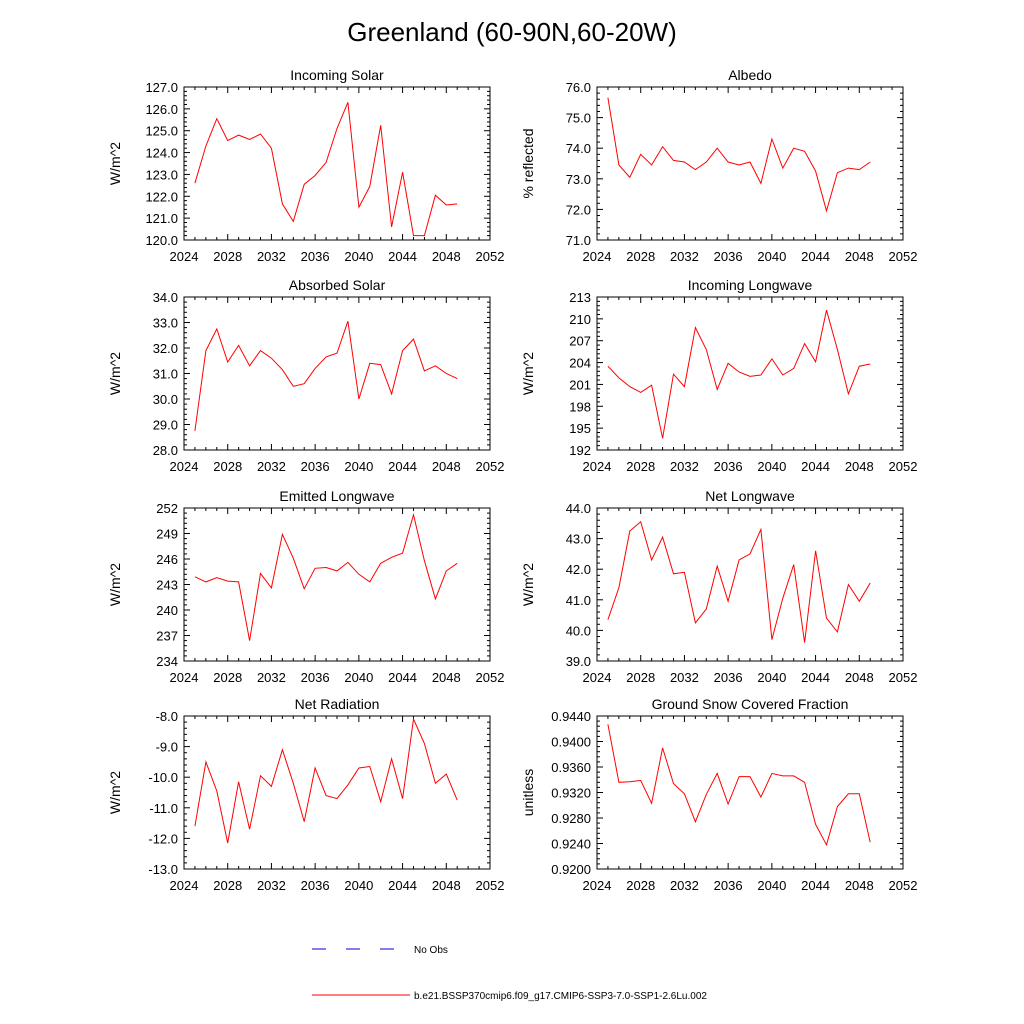 This screenshot has width=1024, height=1024. What do you see at coordinates (163, 808) in the screenshot?
I see `panel-7-ytick-label: -11.0` at bounding box center [163, 808].